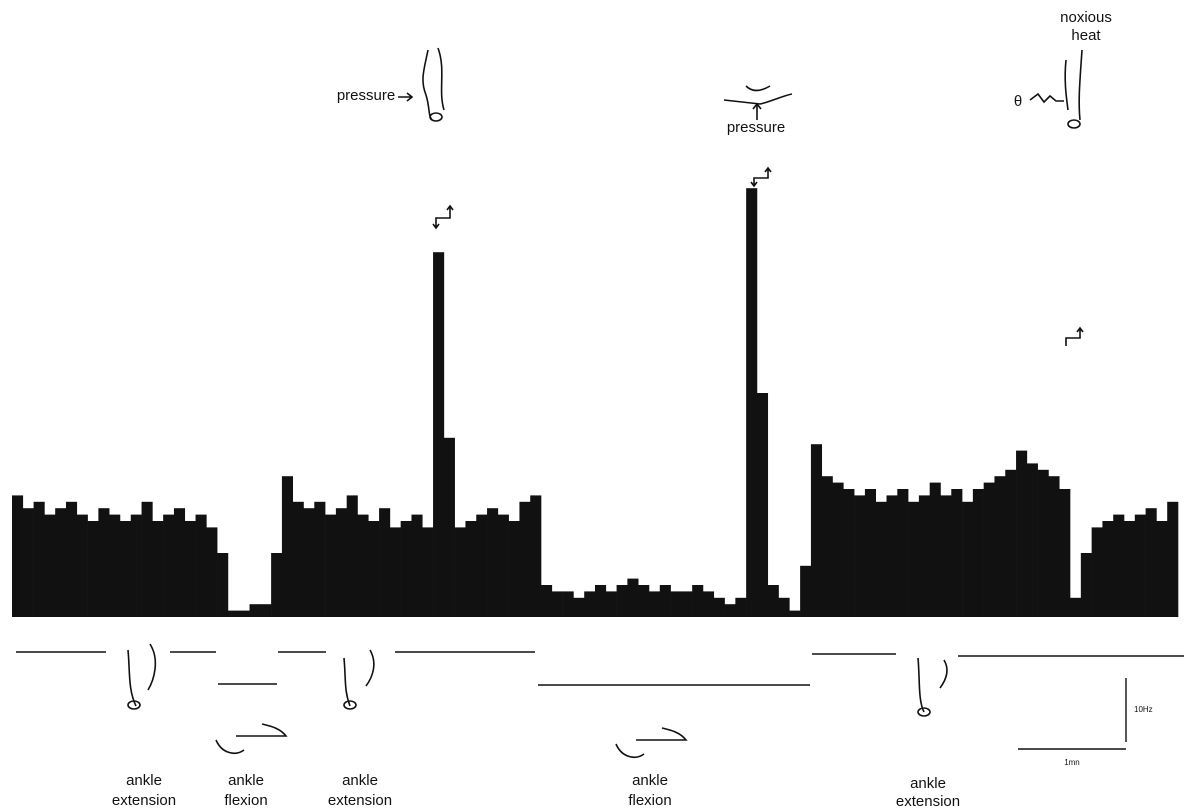  I want to click on stimulus-label: θ, so click(1018, 101).